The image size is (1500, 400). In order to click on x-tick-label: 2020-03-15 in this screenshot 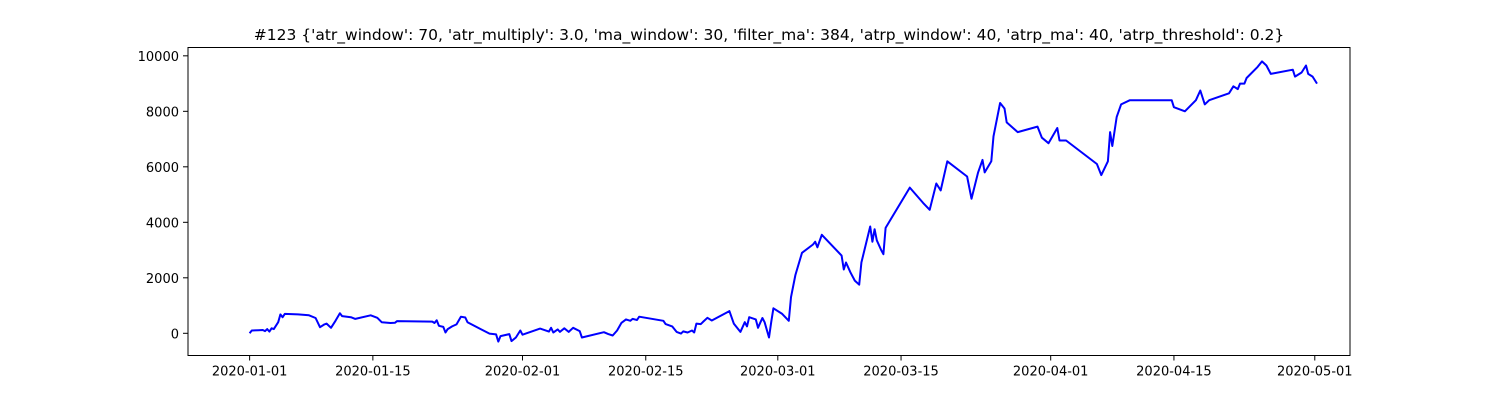, I will do `click(901, 372)`.